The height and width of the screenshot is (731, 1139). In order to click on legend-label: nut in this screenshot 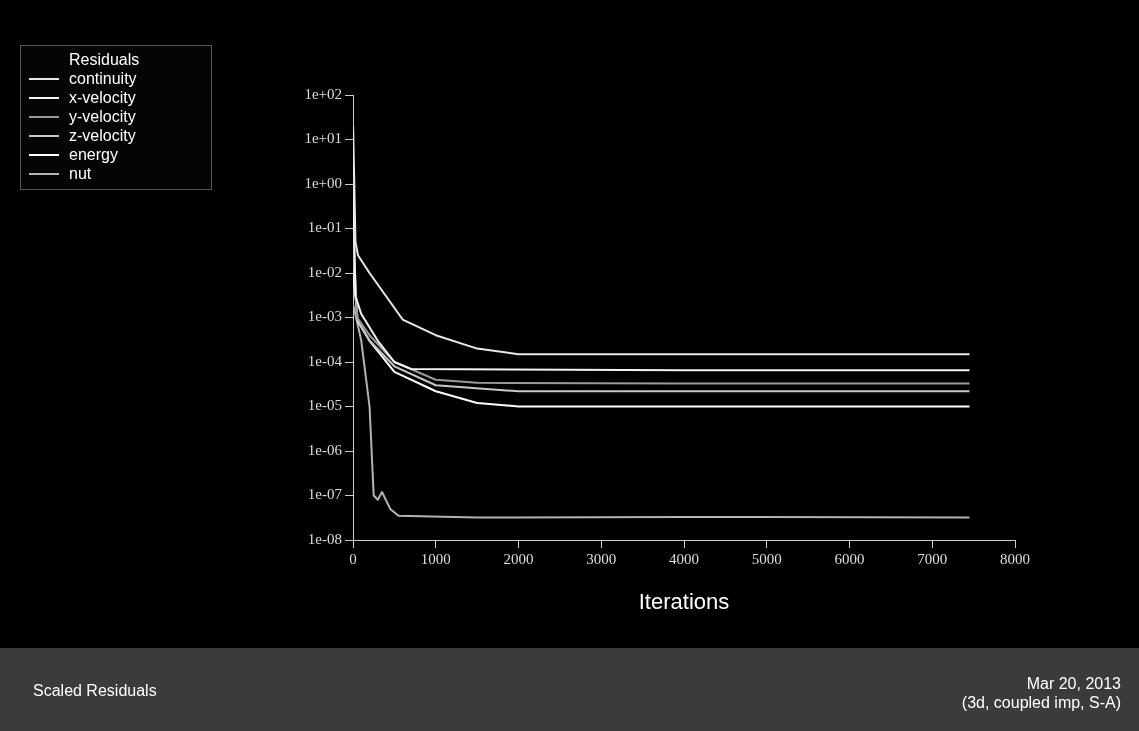, I will do `click(80, 173)`.